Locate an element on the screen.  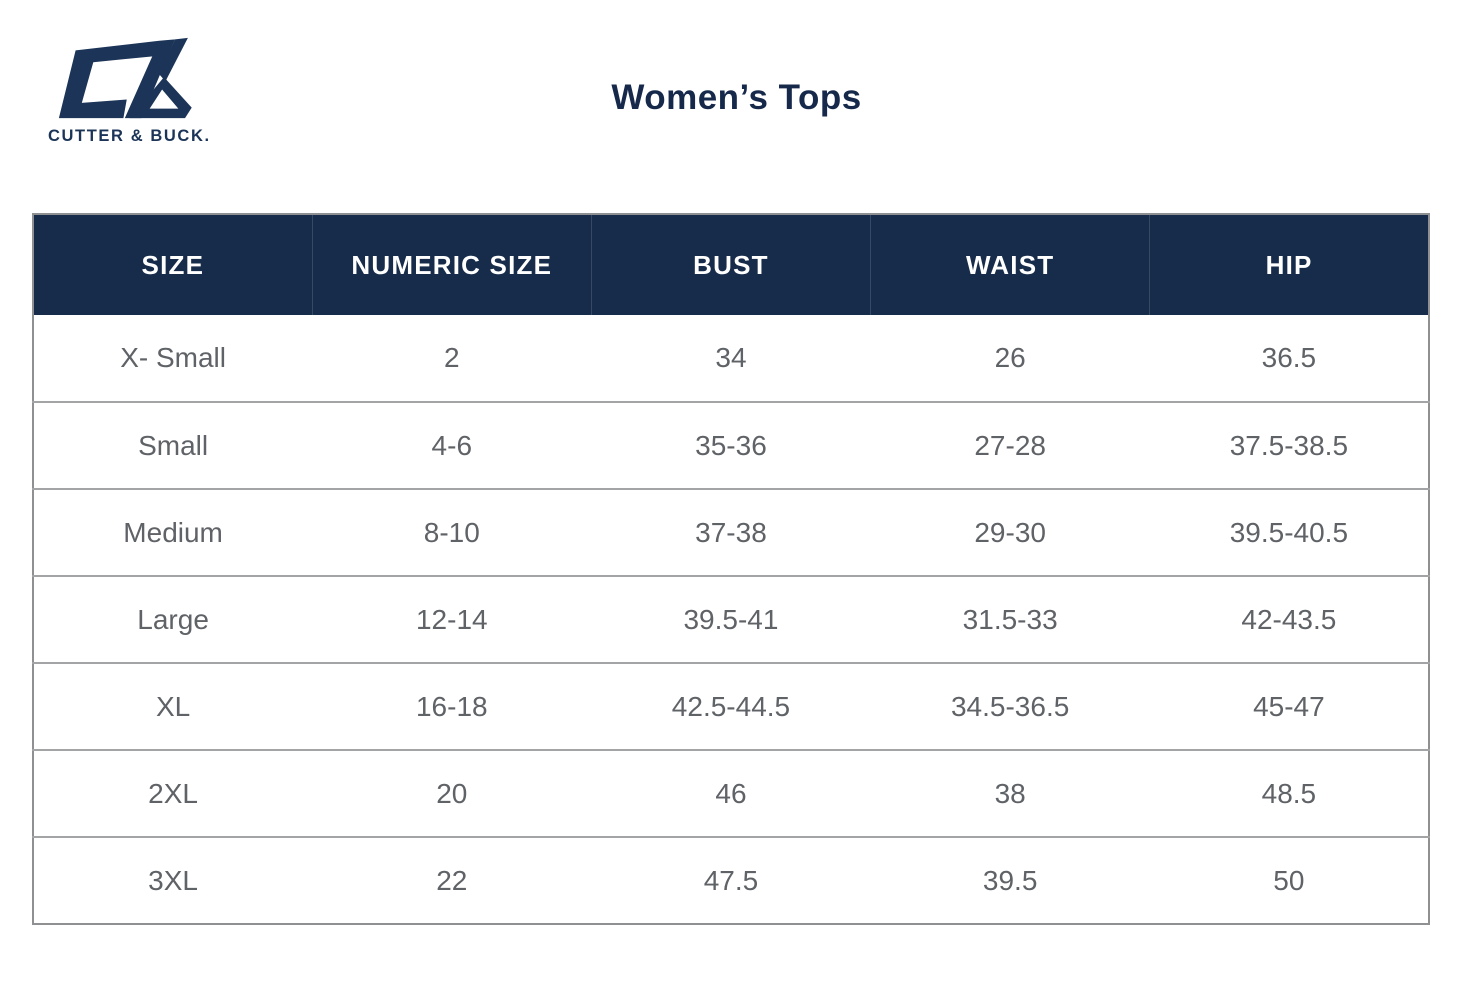
table-row-xsmall: X- Small 2 34 26 36.5 is located at coordinates (731, 358).